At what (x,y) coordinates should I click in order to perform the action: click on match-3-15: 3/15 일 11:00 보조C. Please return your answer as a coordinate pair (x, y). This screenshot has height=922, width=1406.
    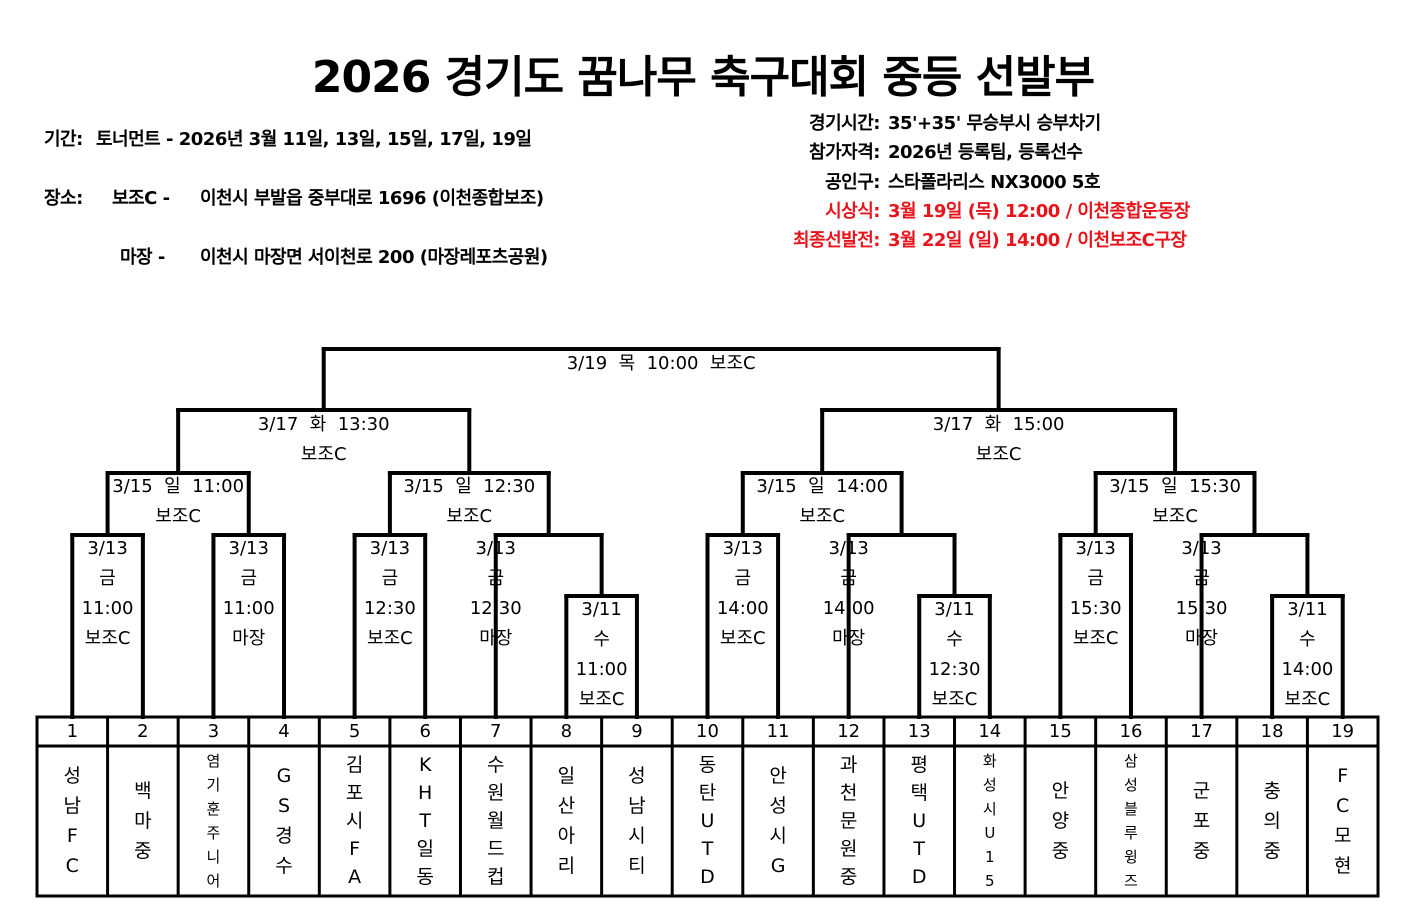
    Looking at the image, I should click on (178, 502).